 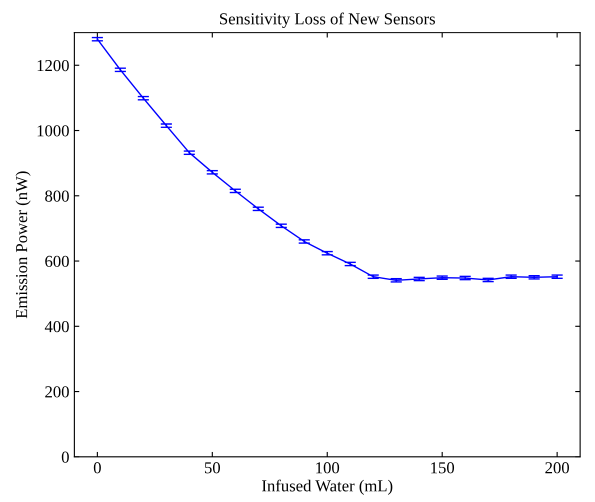 I want to click on y-tick-label: 200, so click(x=57, y=392).